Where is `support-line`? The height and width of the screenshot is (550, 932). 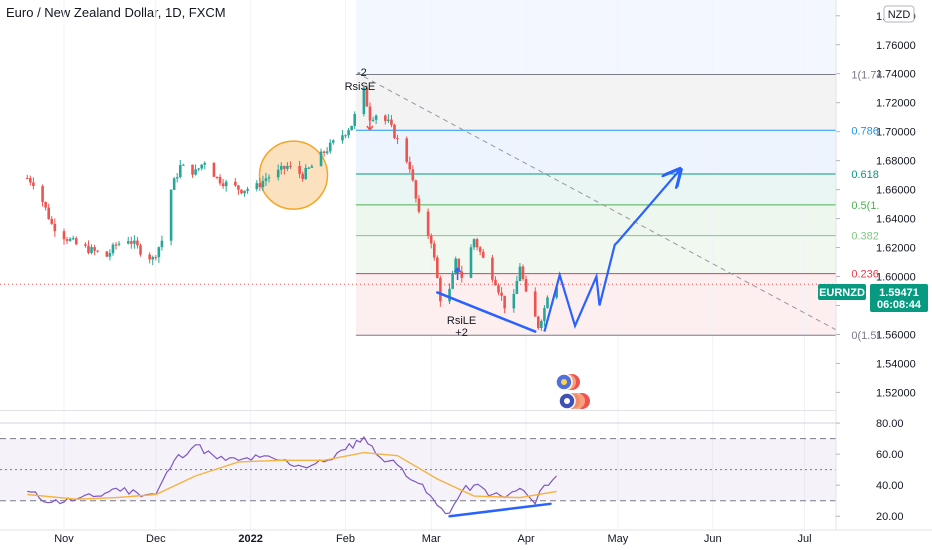 support-line is located at coordinates (486, 312).